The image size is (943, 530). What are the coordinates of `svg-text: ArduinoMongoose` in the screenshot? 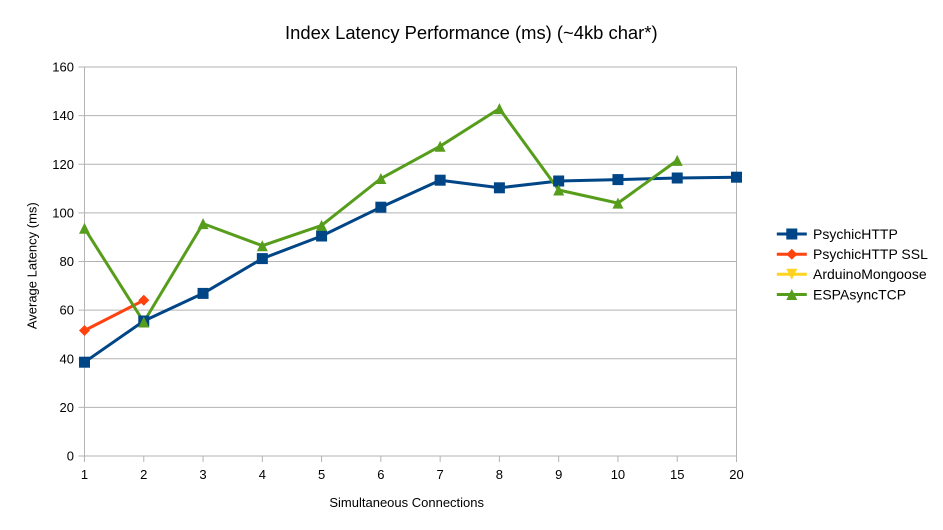 It's located at (870, 274).